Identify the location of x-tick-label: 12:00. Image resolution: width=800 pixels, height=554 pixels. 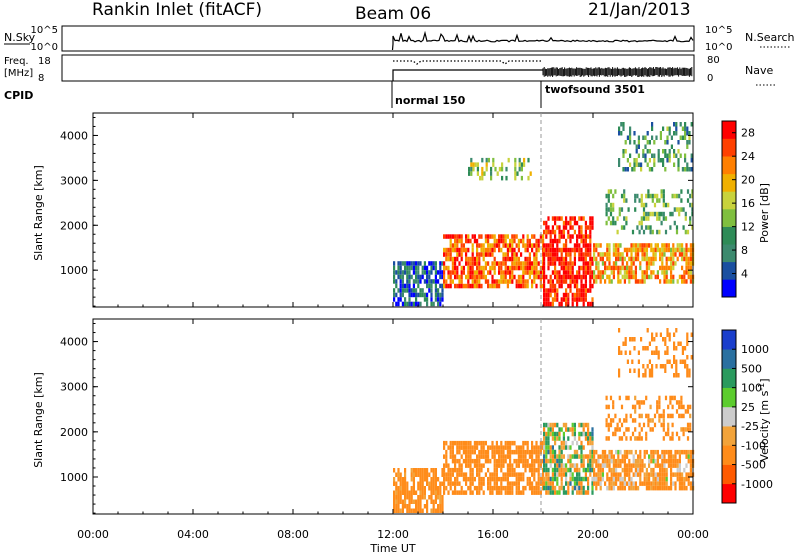
(393, 534).